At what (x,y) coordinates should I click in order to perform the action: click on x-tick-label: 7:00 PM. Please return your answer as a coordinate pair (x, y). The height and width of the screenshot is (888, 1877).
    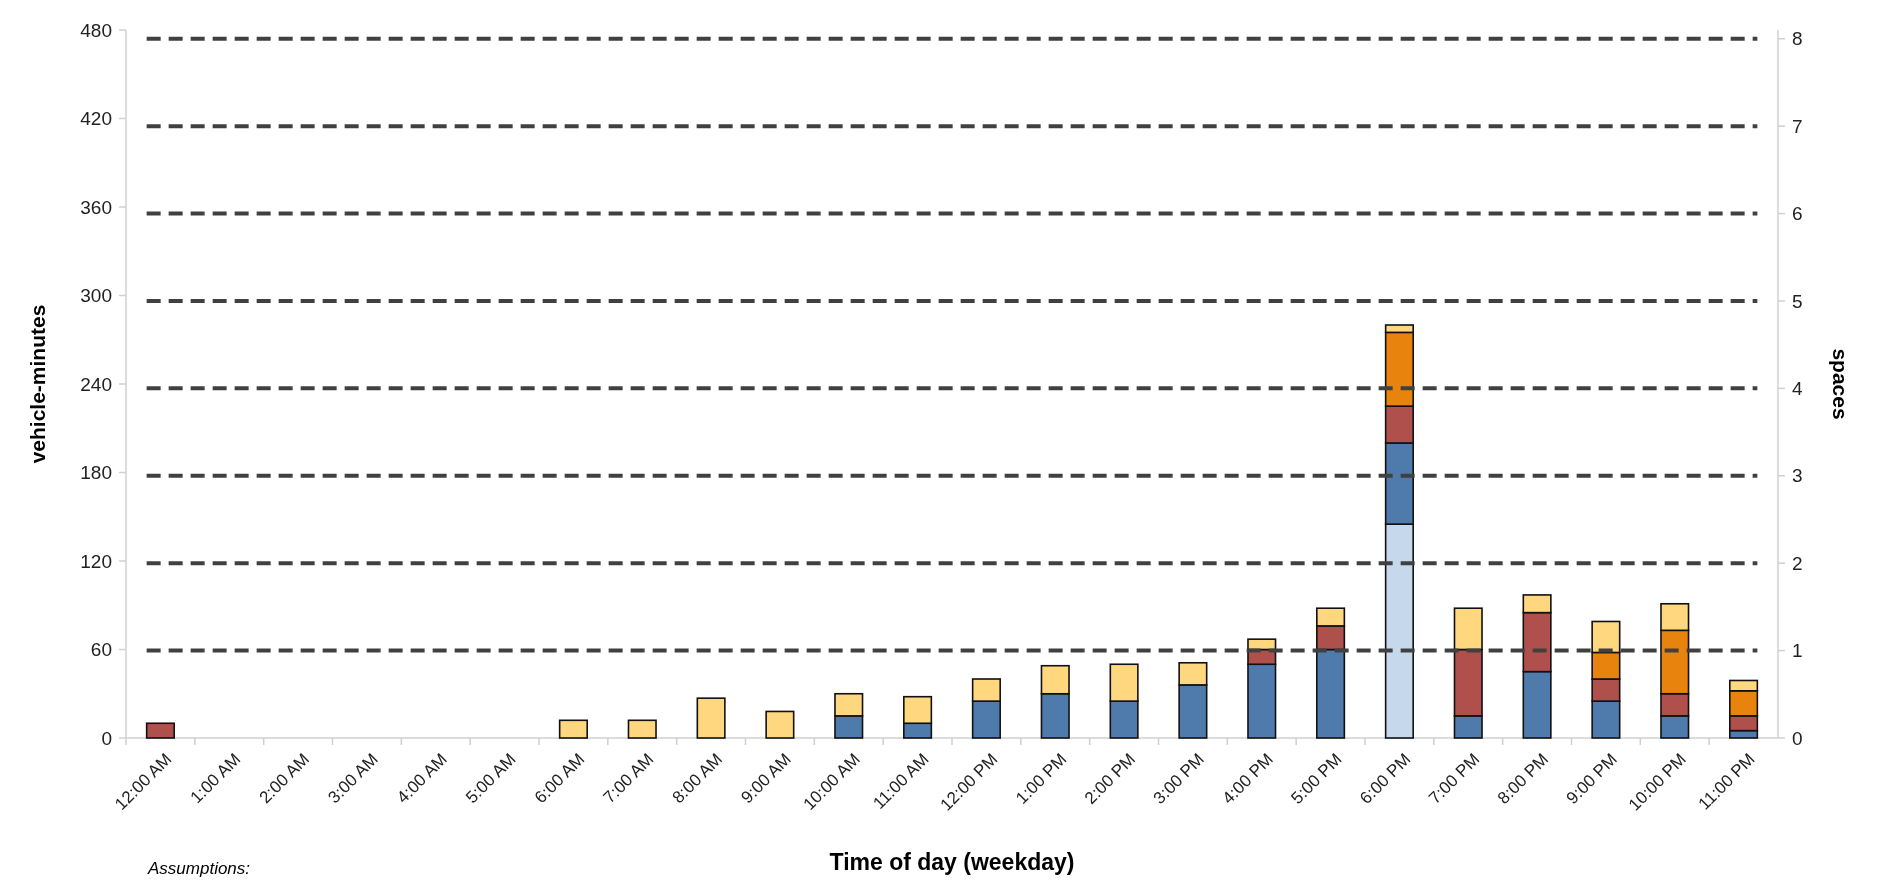
    Looking at the image, I should click on (1454, 778).